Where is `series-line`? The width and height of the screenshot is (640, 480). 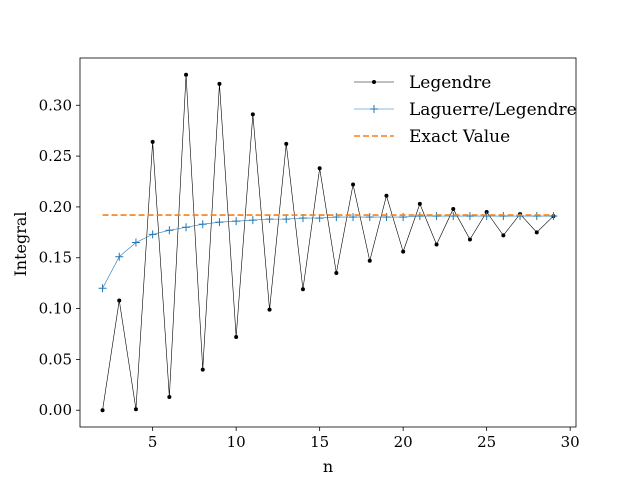 series-line is located at coordinates (328, 252).